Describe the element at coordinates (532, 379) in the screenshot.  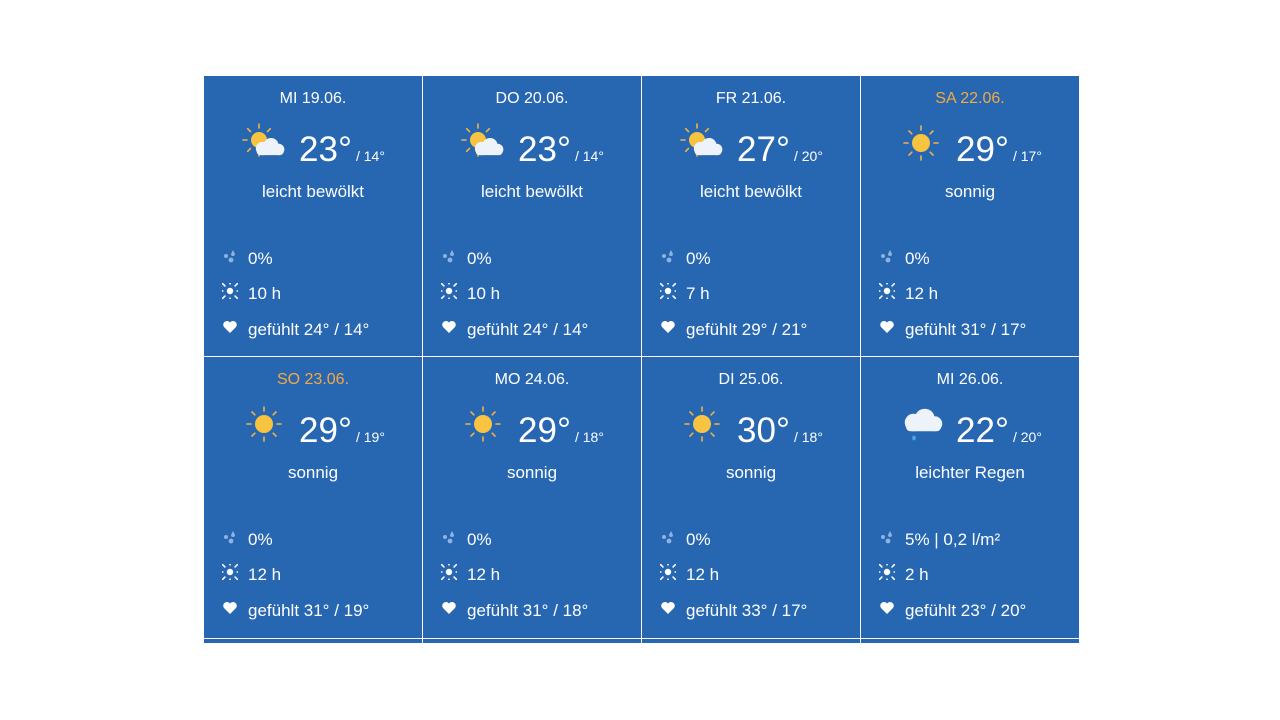
I see `day-date: MO 24.06.` at that location.